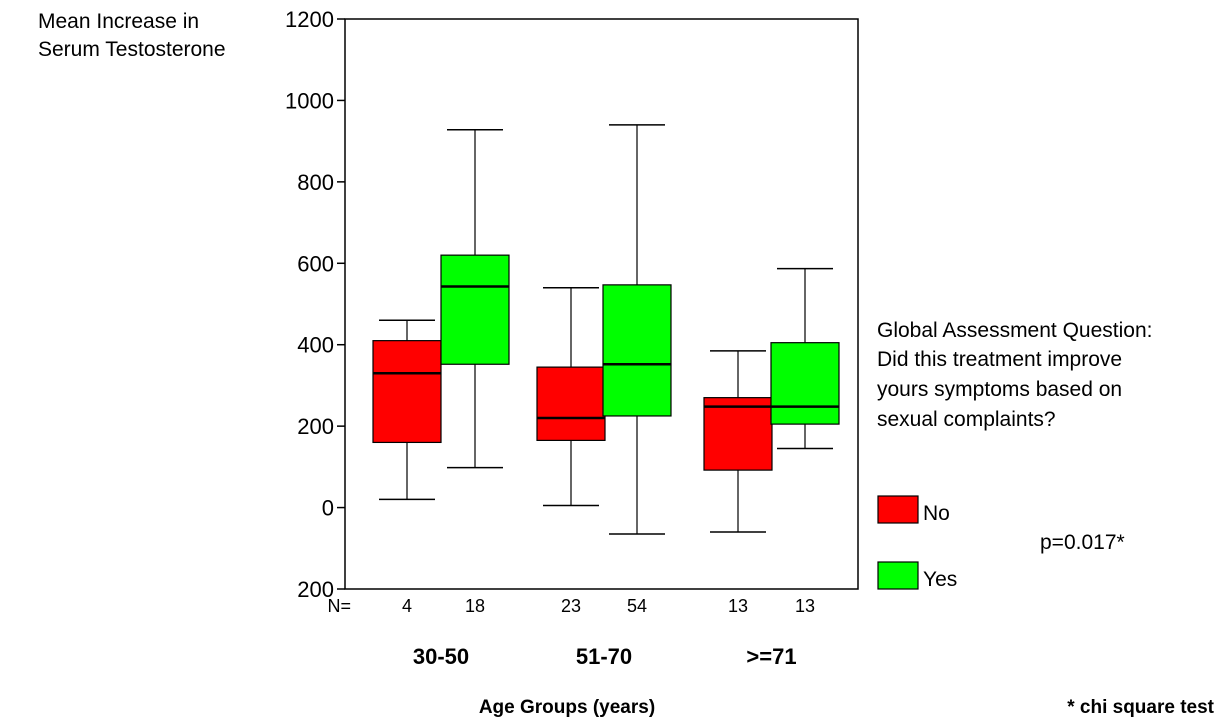  Describe the element at coordinates (118, 21) in the screenshot. I see `y-axis-title-line-1: Mean Increase in` at that location.